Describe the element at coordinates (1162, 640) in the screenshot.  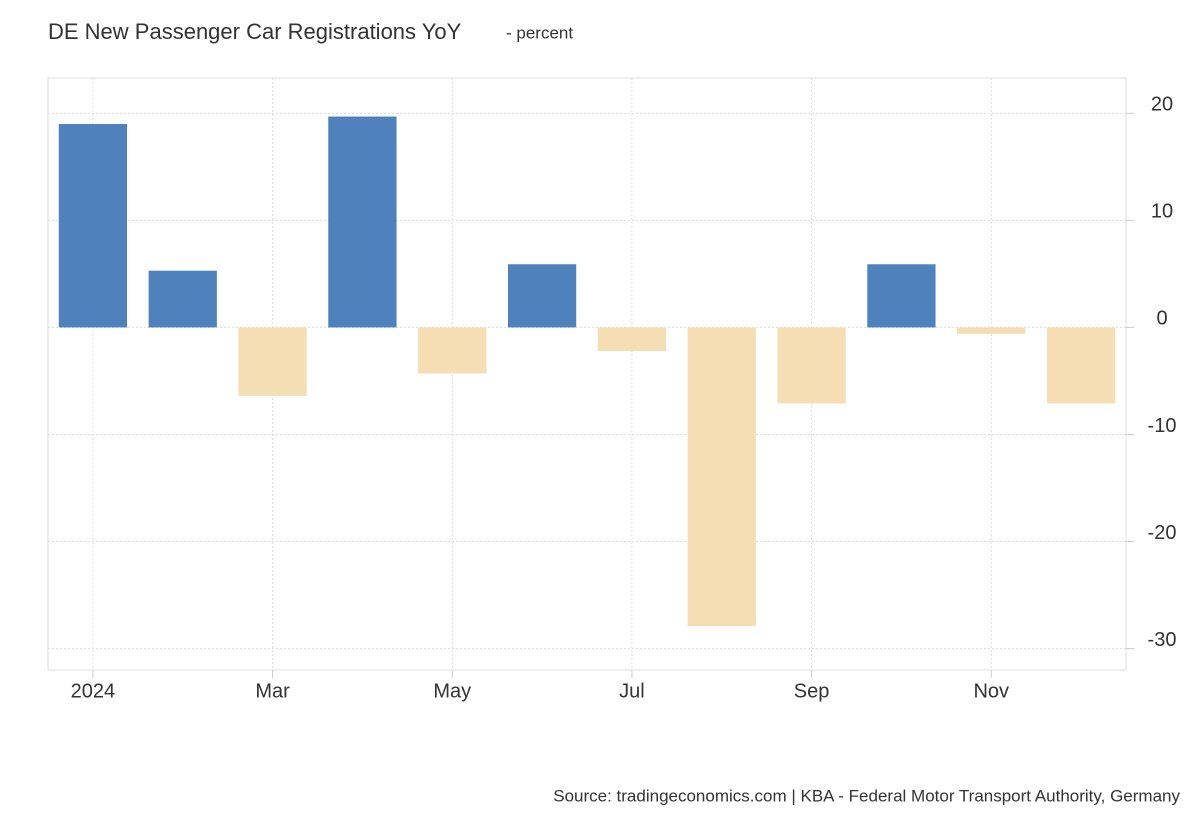
I see `y-tick-label: -30` at that location.